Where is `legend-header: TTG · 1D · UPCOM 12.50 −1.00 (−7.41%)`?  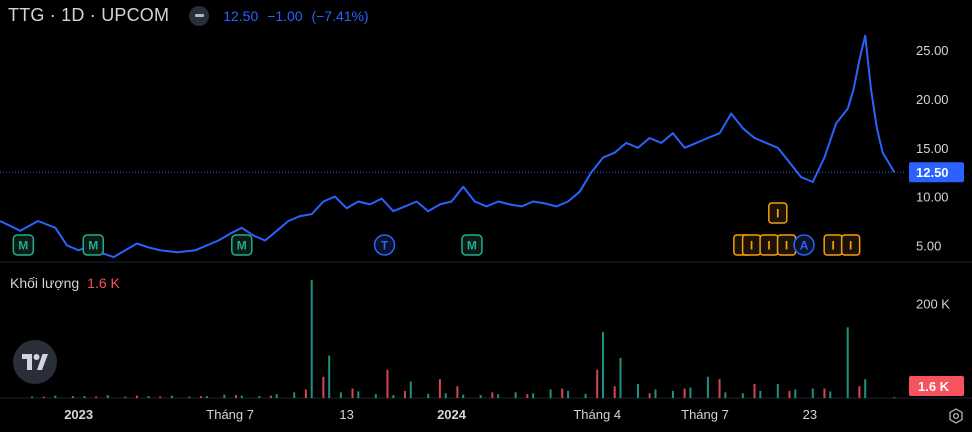
legend-header: TTG · 1D · UPCOM 12.50 −1.00 (−7.41%) is located at coordinates (191, 15).